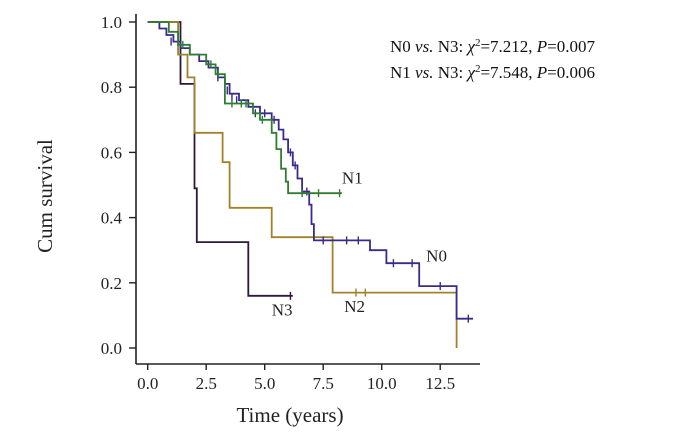  I want to click on curve-label-n3: N3, so click(282, 309).